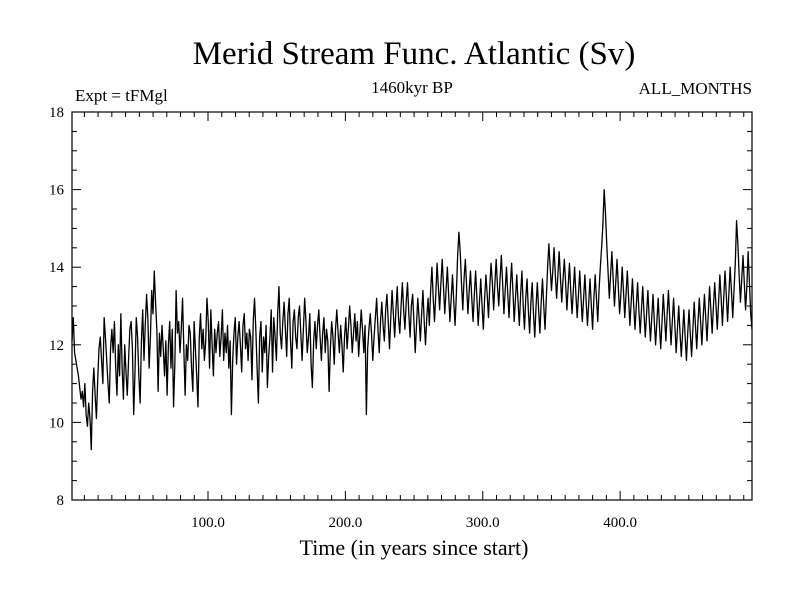 Image resolution: width=800 pixels, height=600 pixels. What do you see at coordinates (412, 87) in the screenshot?
I see `chart-subtitle-period: 1460kyr BP` at bounding box center [412, 87].